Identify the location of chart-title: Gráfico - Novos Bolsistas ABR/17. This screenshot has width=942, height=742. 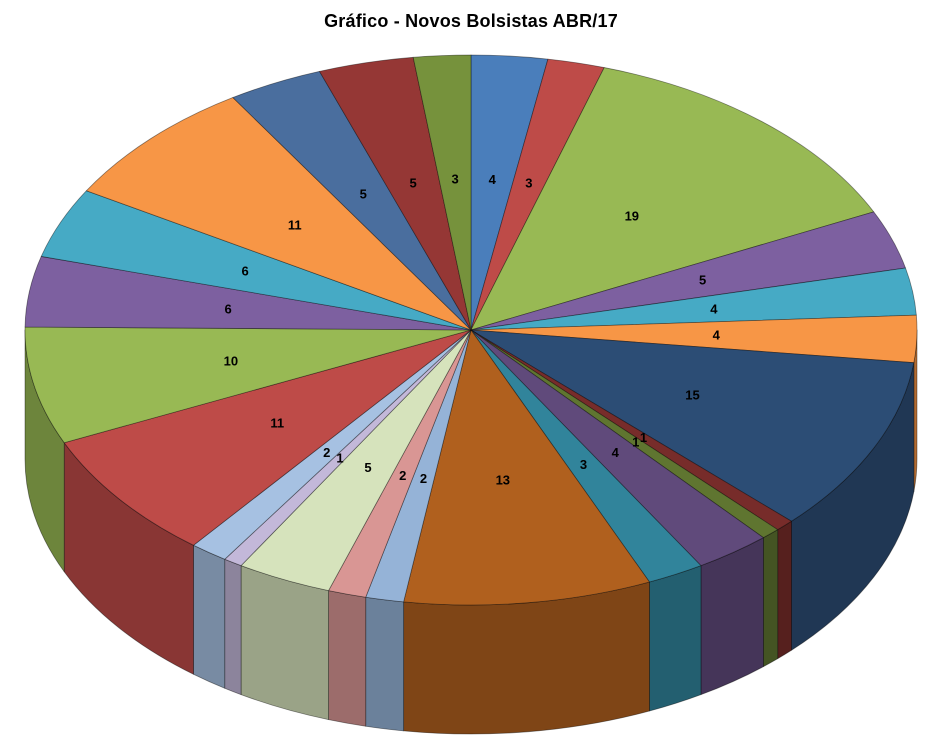
(471, 21).